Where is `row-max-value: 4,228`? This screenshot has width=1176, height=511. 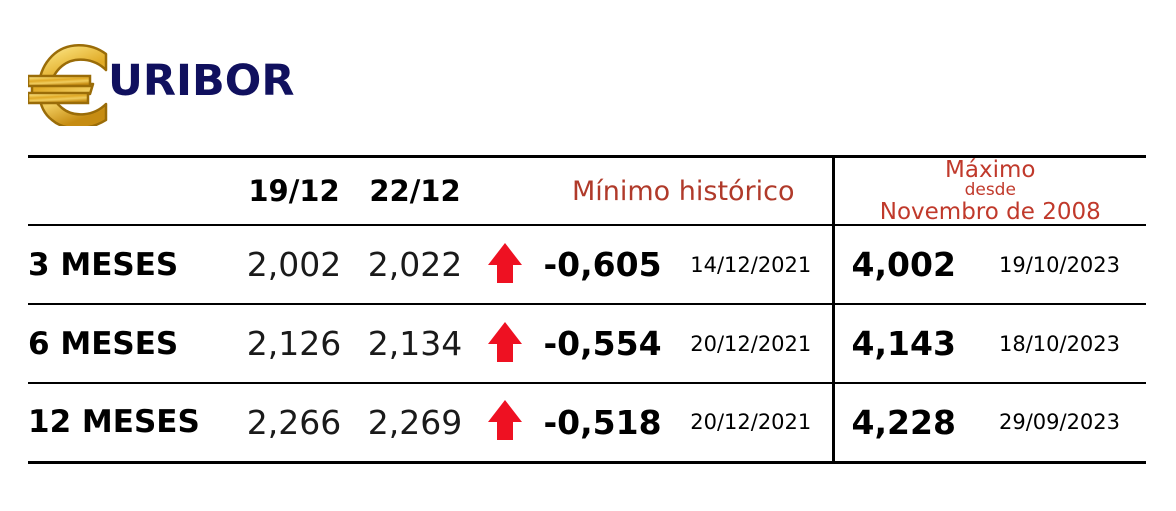
row-max-value: 4,228 is located at coordinates (902, 423).